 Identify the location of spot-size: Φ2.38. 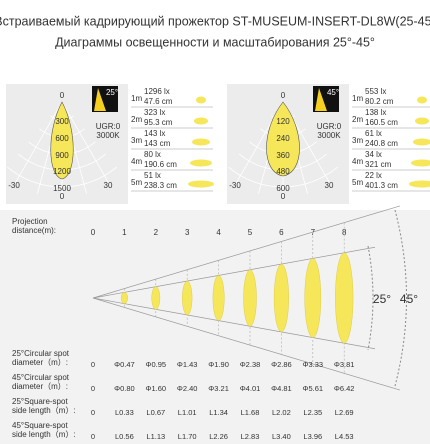
(250, 364).